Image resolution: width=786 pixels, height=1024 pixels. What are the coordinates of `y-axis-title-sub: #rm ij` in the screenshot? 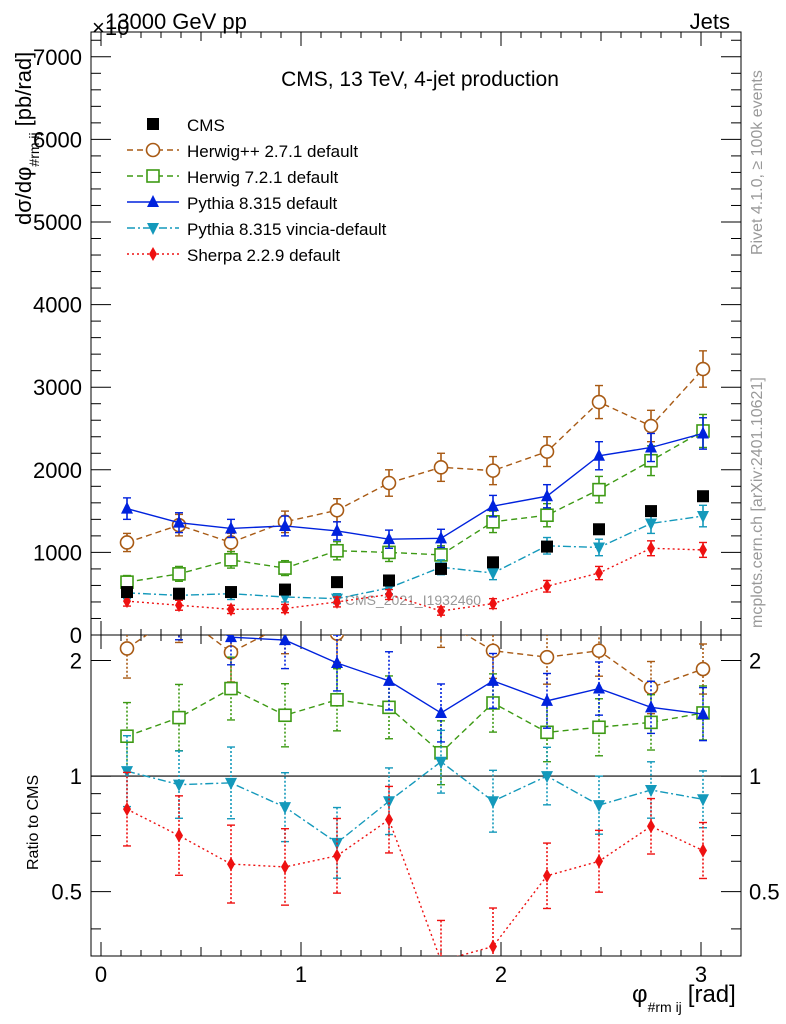 It's located at (34, 149).